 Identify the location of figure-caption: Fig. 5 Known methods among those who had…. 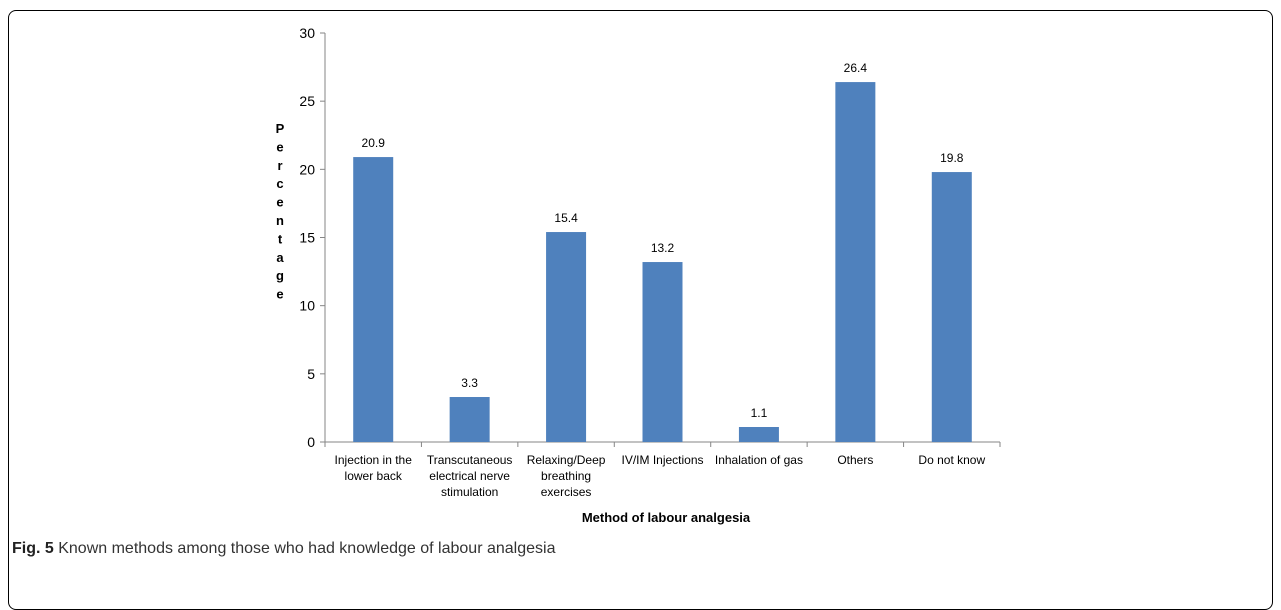
(283, 549).